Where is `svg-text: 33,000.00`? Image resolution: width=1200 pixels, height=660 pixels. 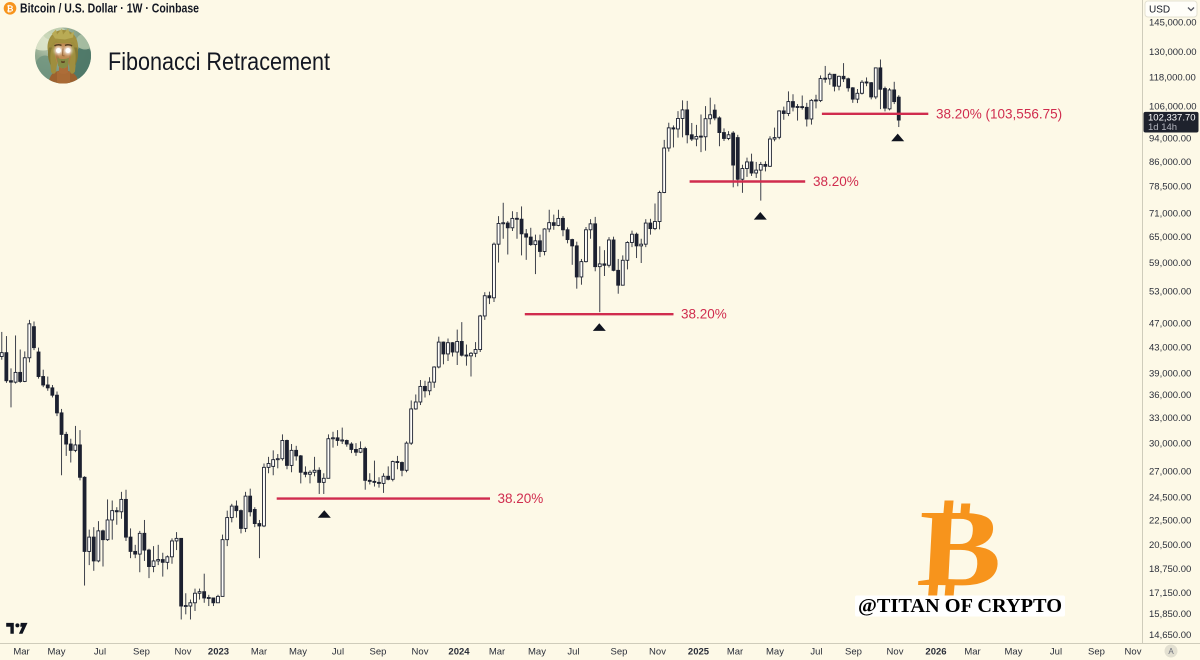 svg-text: 33,000.00 is located at coordinates (1170, 418).